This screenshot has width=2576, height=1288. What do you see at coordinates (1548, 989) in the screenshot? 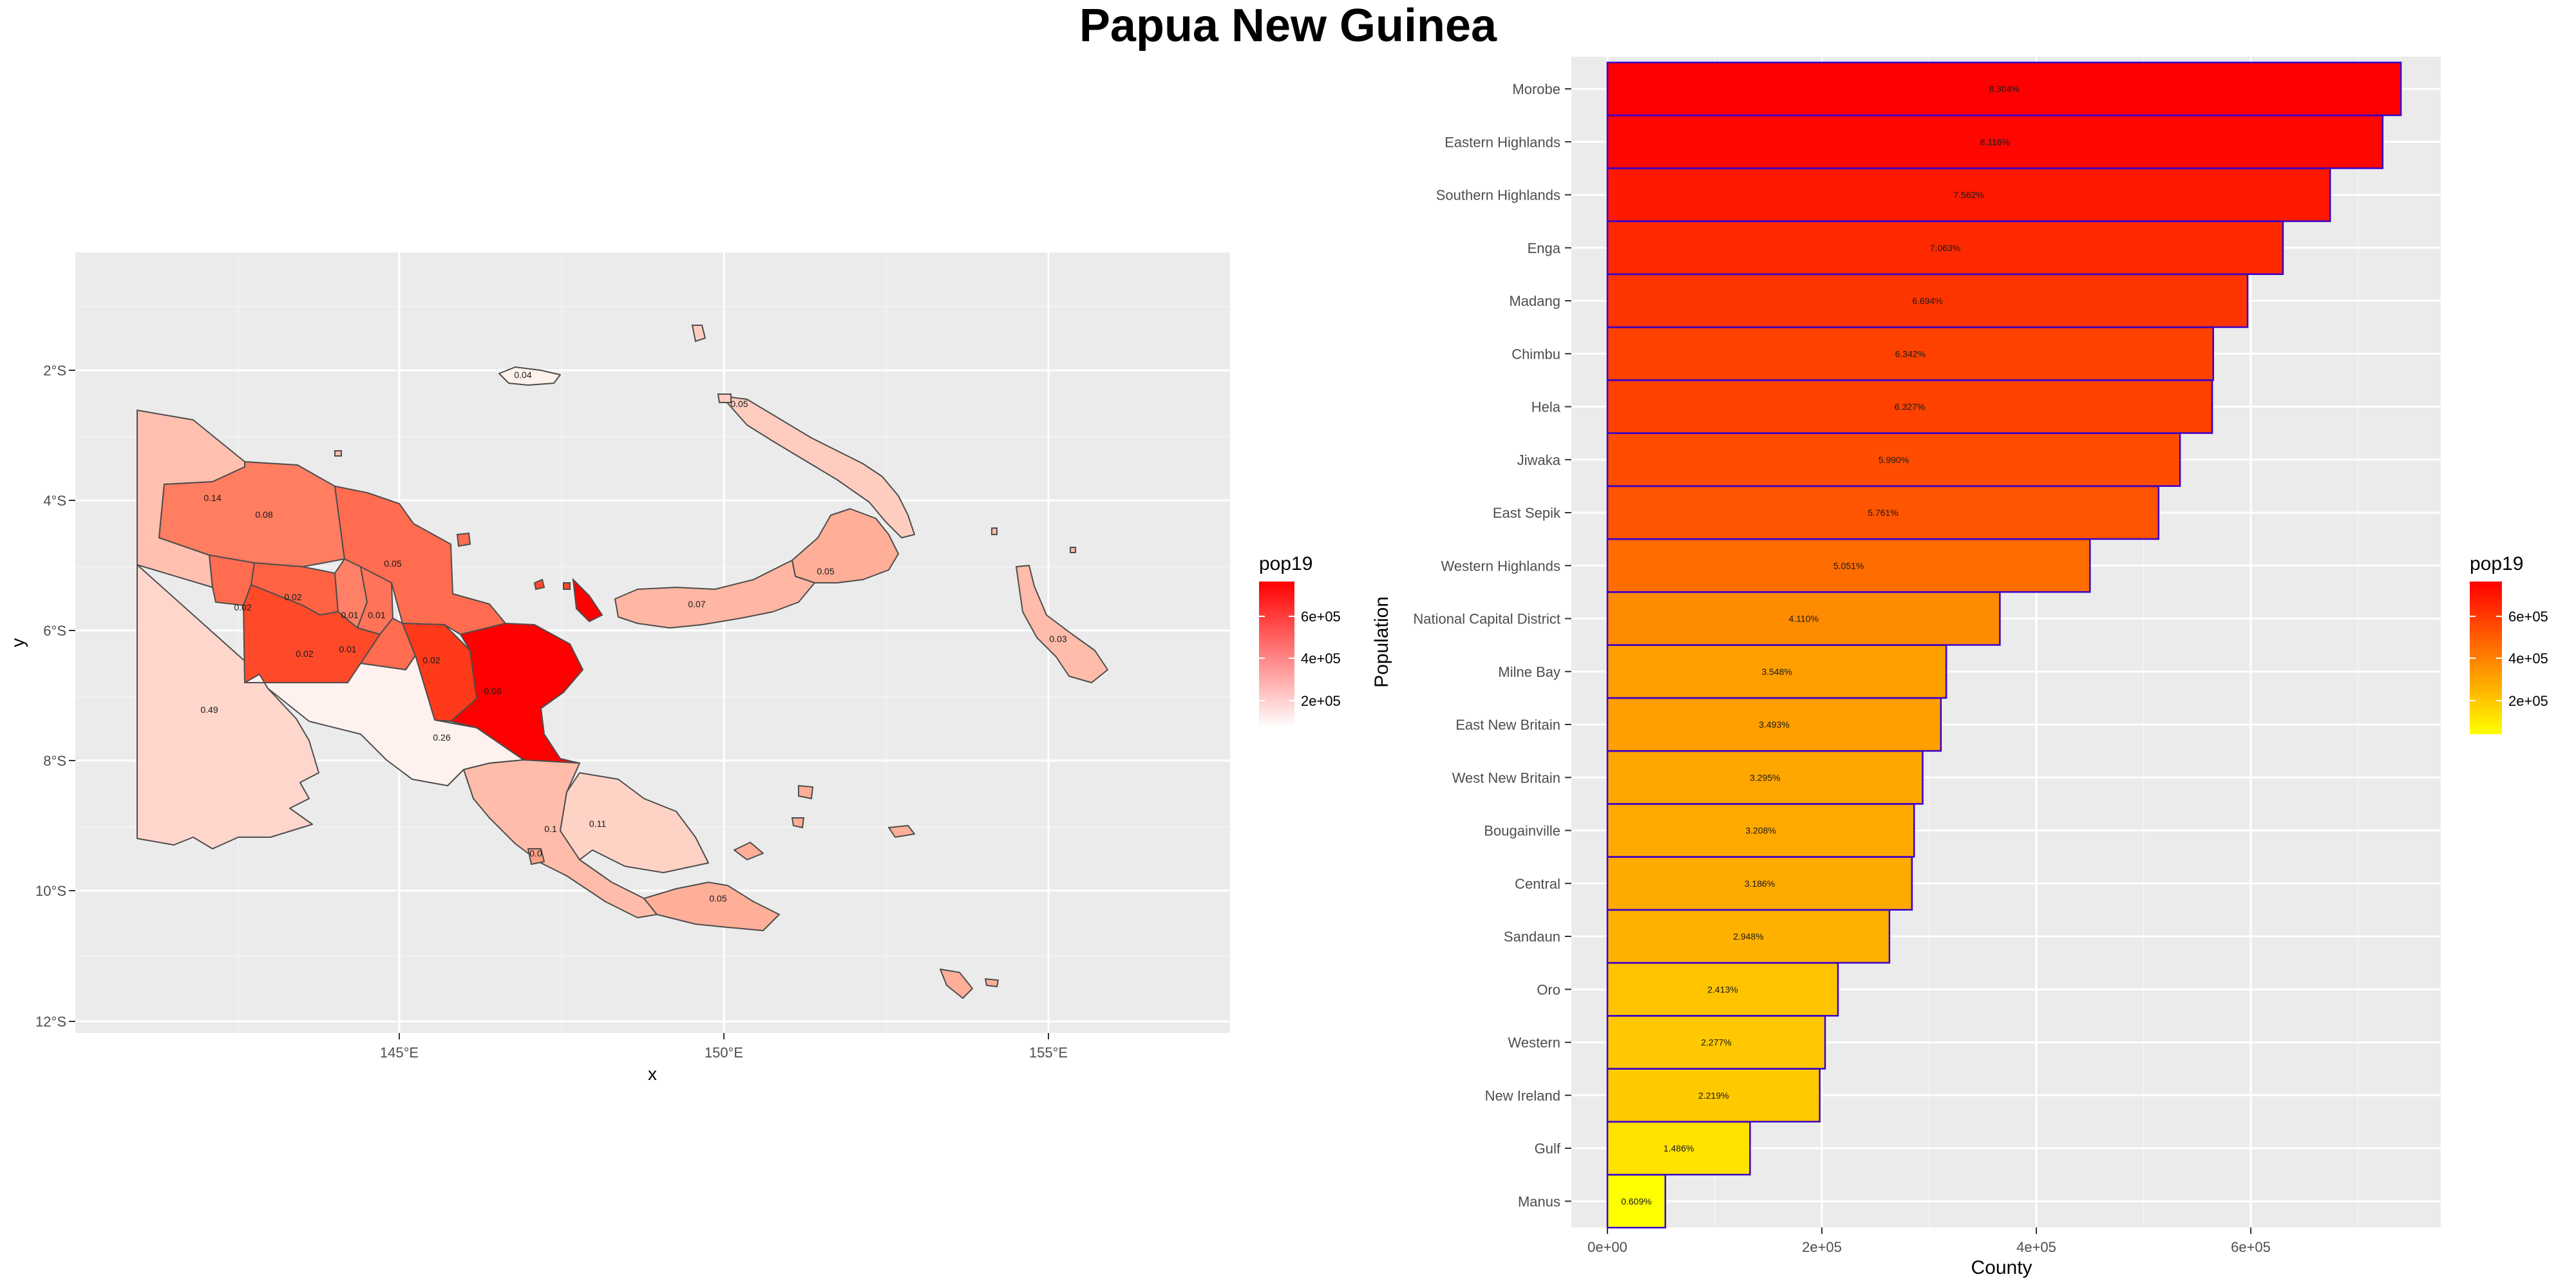
I see `bar-category-label: Oro` at bounding box center [1548, 989].